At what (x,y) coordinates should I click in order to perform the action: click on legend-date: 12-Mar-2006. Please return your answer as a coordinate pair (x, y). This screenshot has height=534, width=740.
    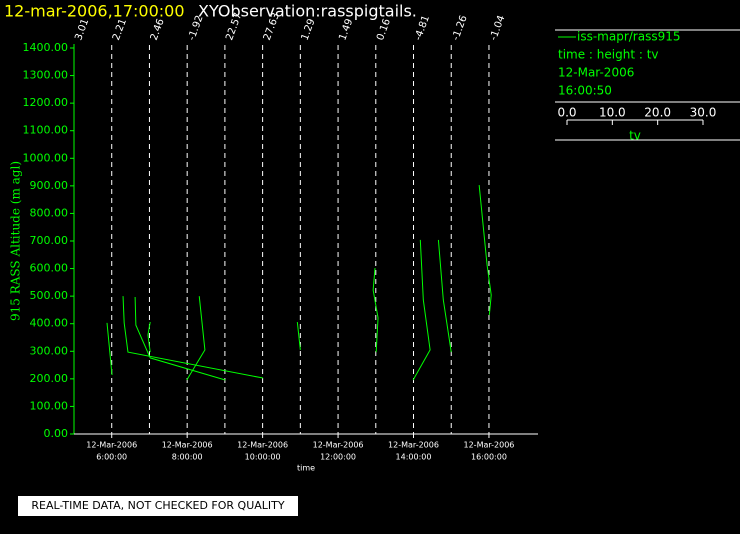
    Looking at the image, I should click on (596, 73).